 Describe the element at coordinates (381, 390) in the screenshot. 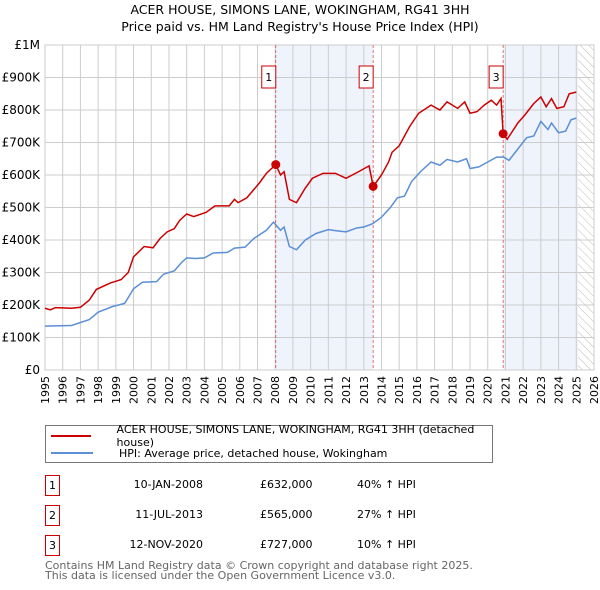

I see `x-tick-label: 2014` at that location.